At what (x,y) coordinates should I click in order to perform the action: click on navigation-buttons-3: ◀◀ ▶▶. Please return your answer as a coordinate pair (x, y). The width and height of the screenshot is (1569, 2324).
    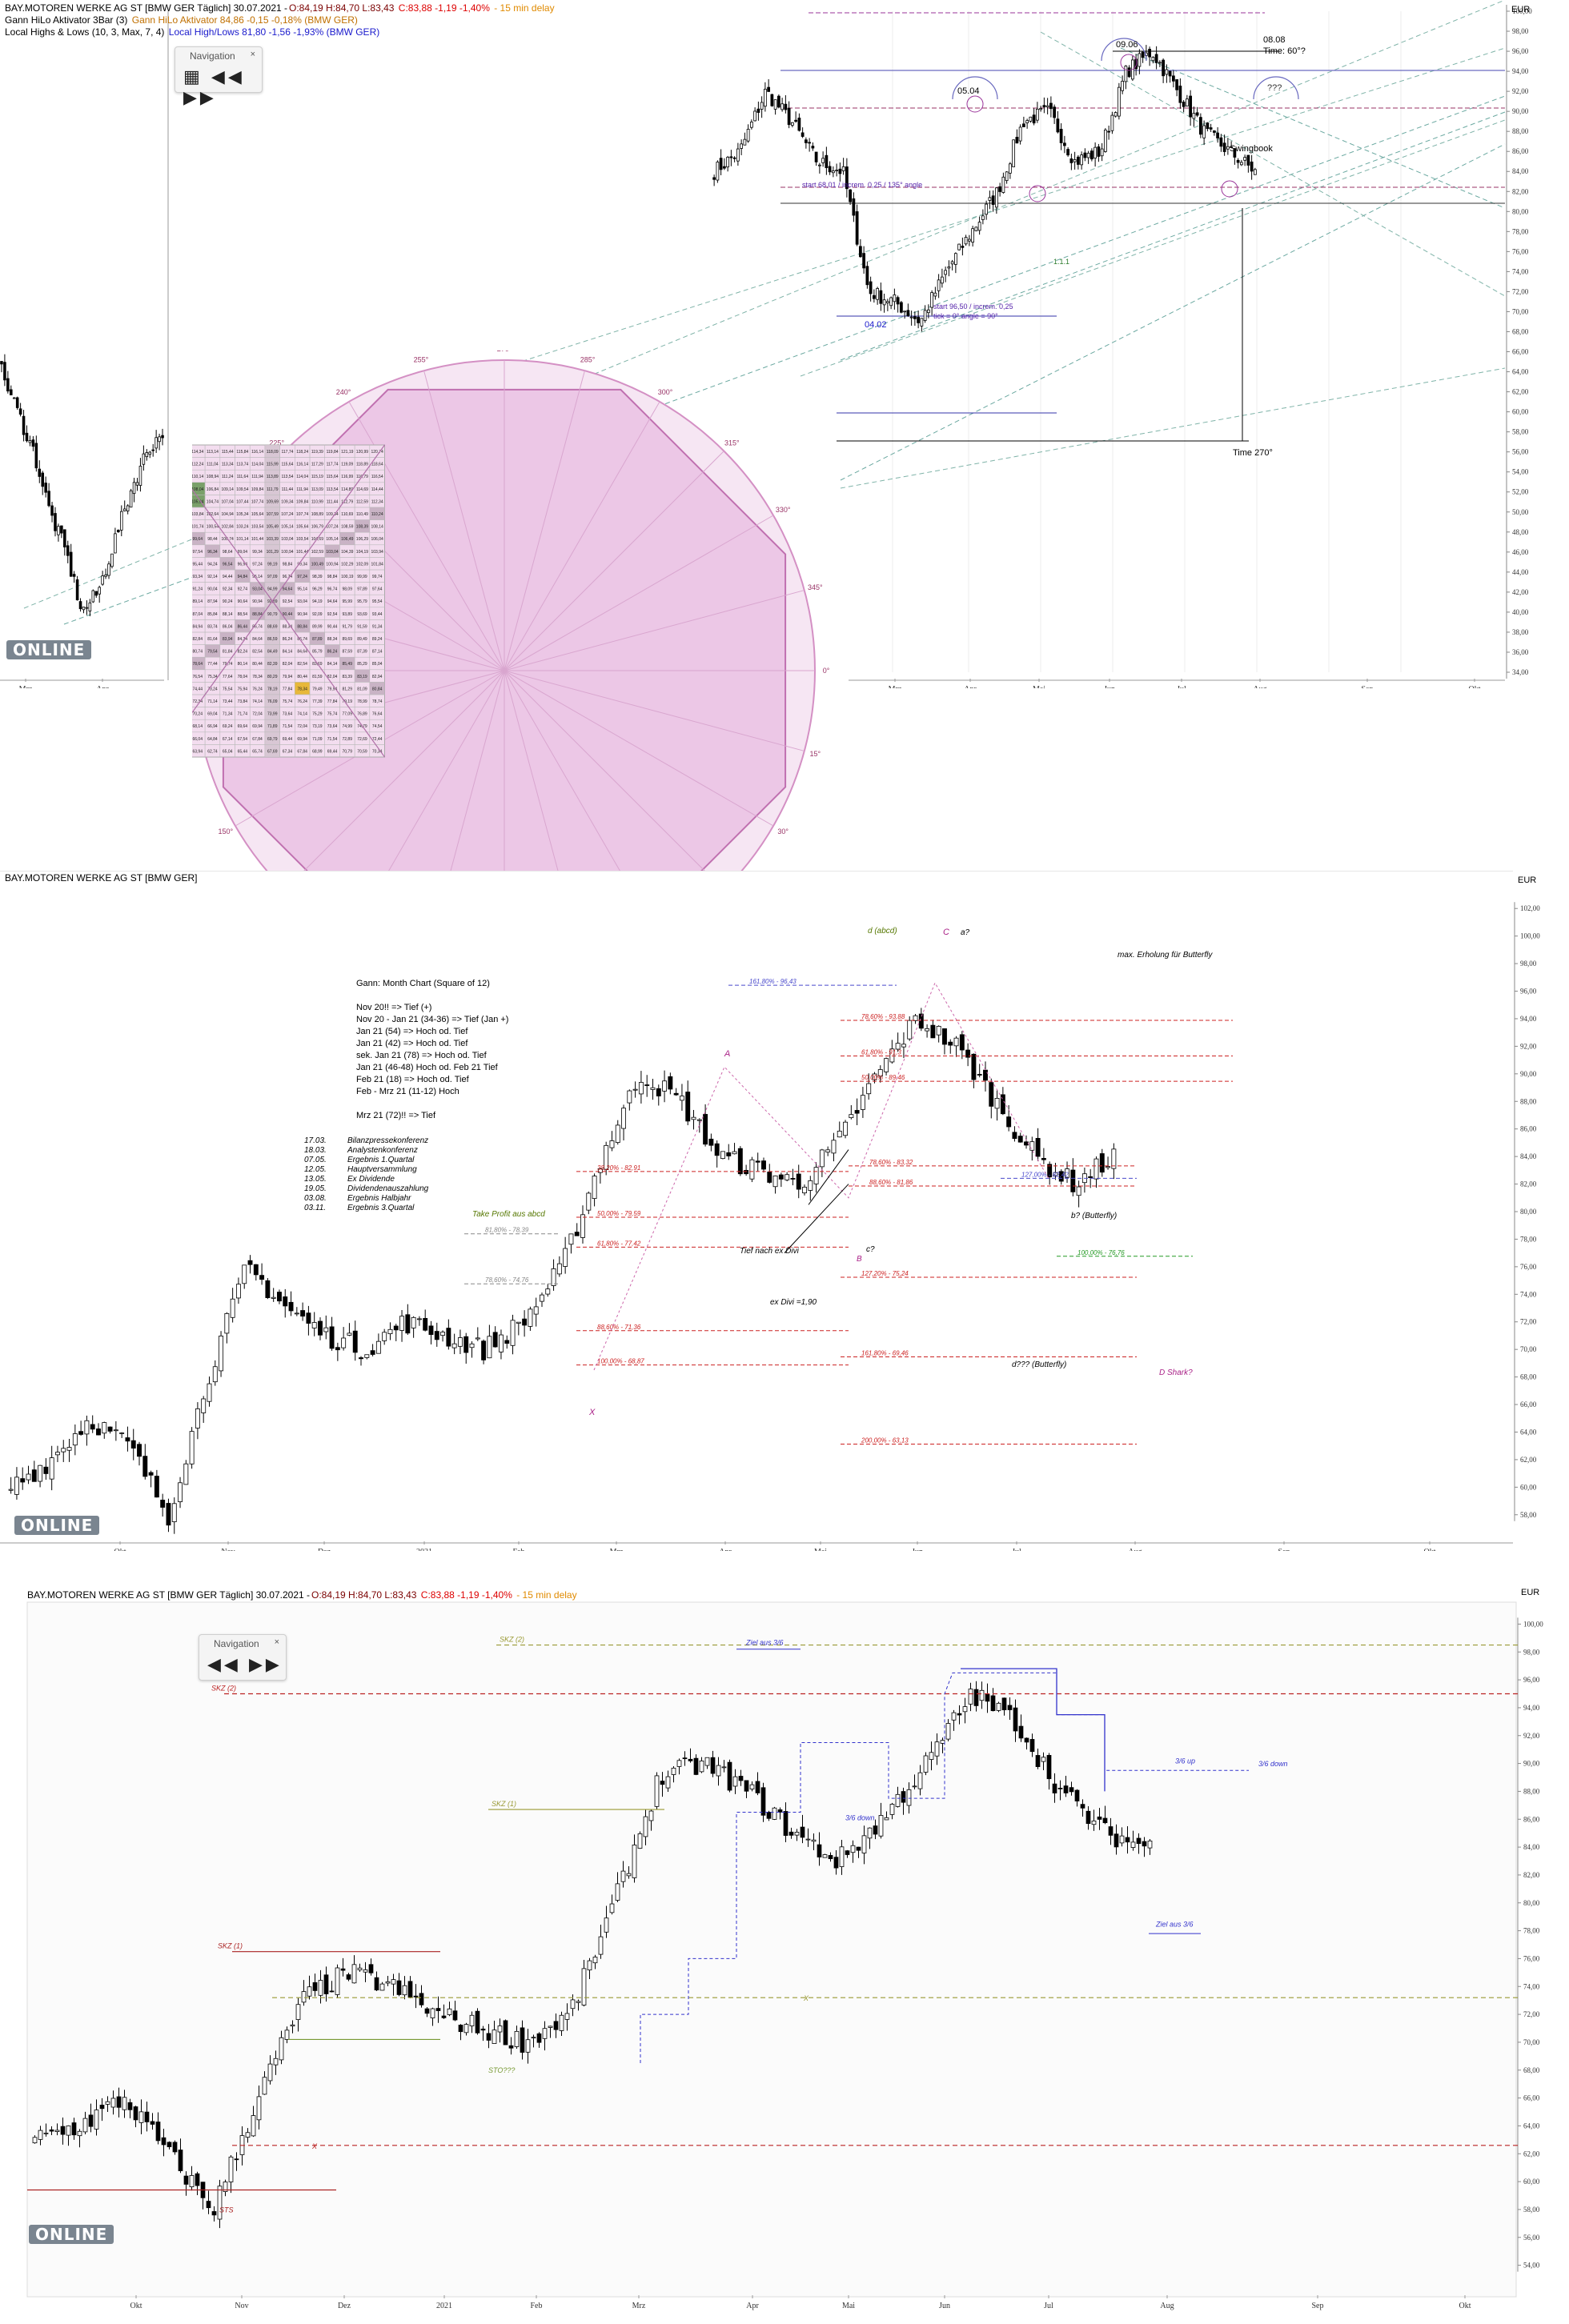
    Looking at the image, I should click on (245, 1664).